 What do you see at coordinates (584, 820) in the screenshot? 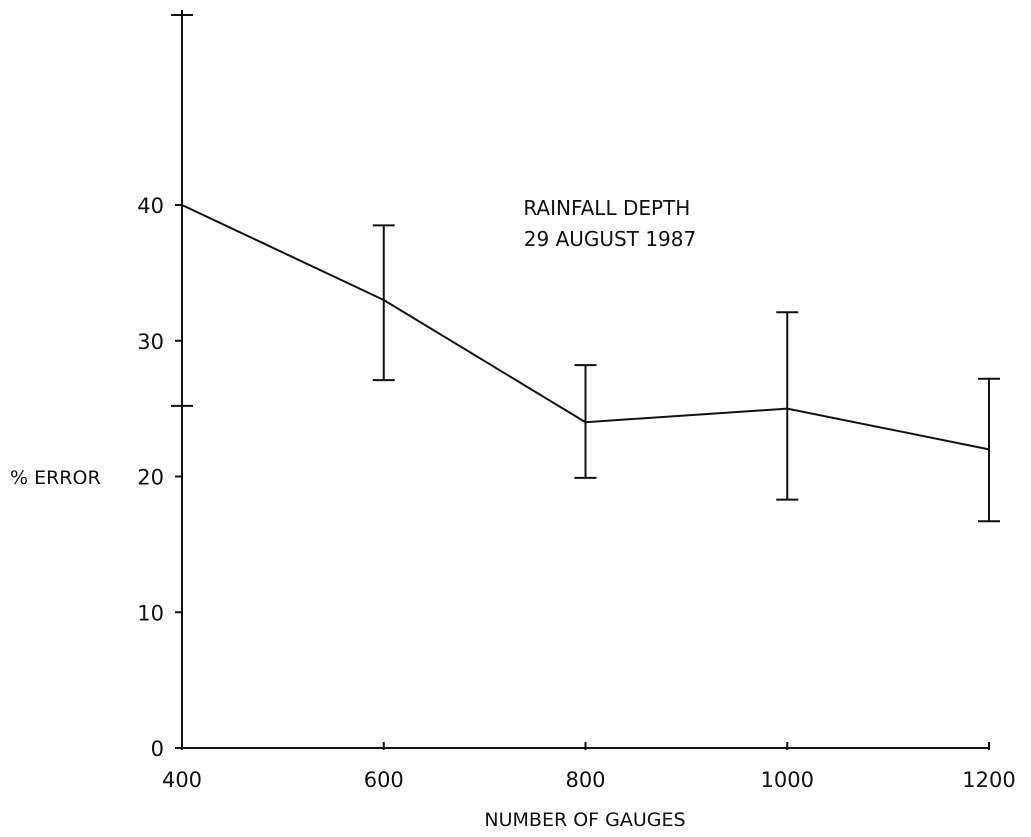
I see `x-axis-title: NUMBER OF GAUGES` at bounding box center [584, 820].